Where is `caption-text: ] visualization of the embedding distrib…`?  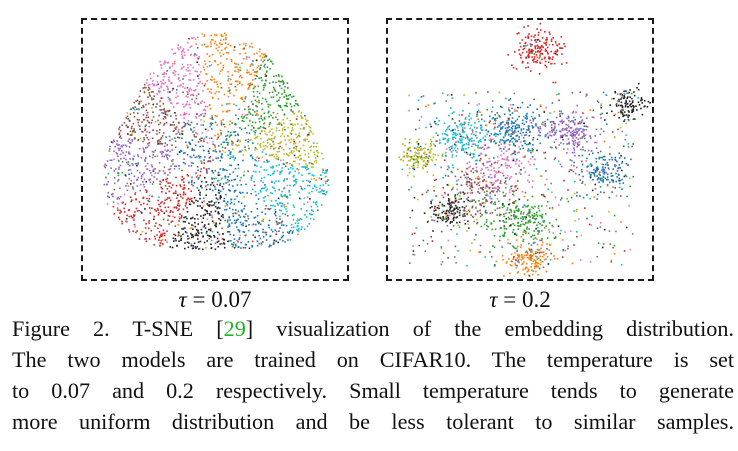 caption-text: ] visualization of the embedding distrib… is located at coordinates (489, 328).